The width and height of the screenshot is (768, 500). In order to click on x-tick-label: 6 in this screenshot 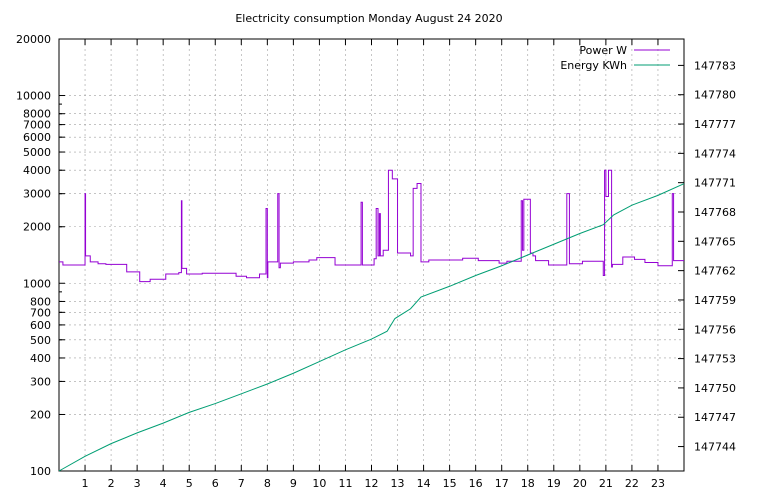, I will do `click(215, 483)`.